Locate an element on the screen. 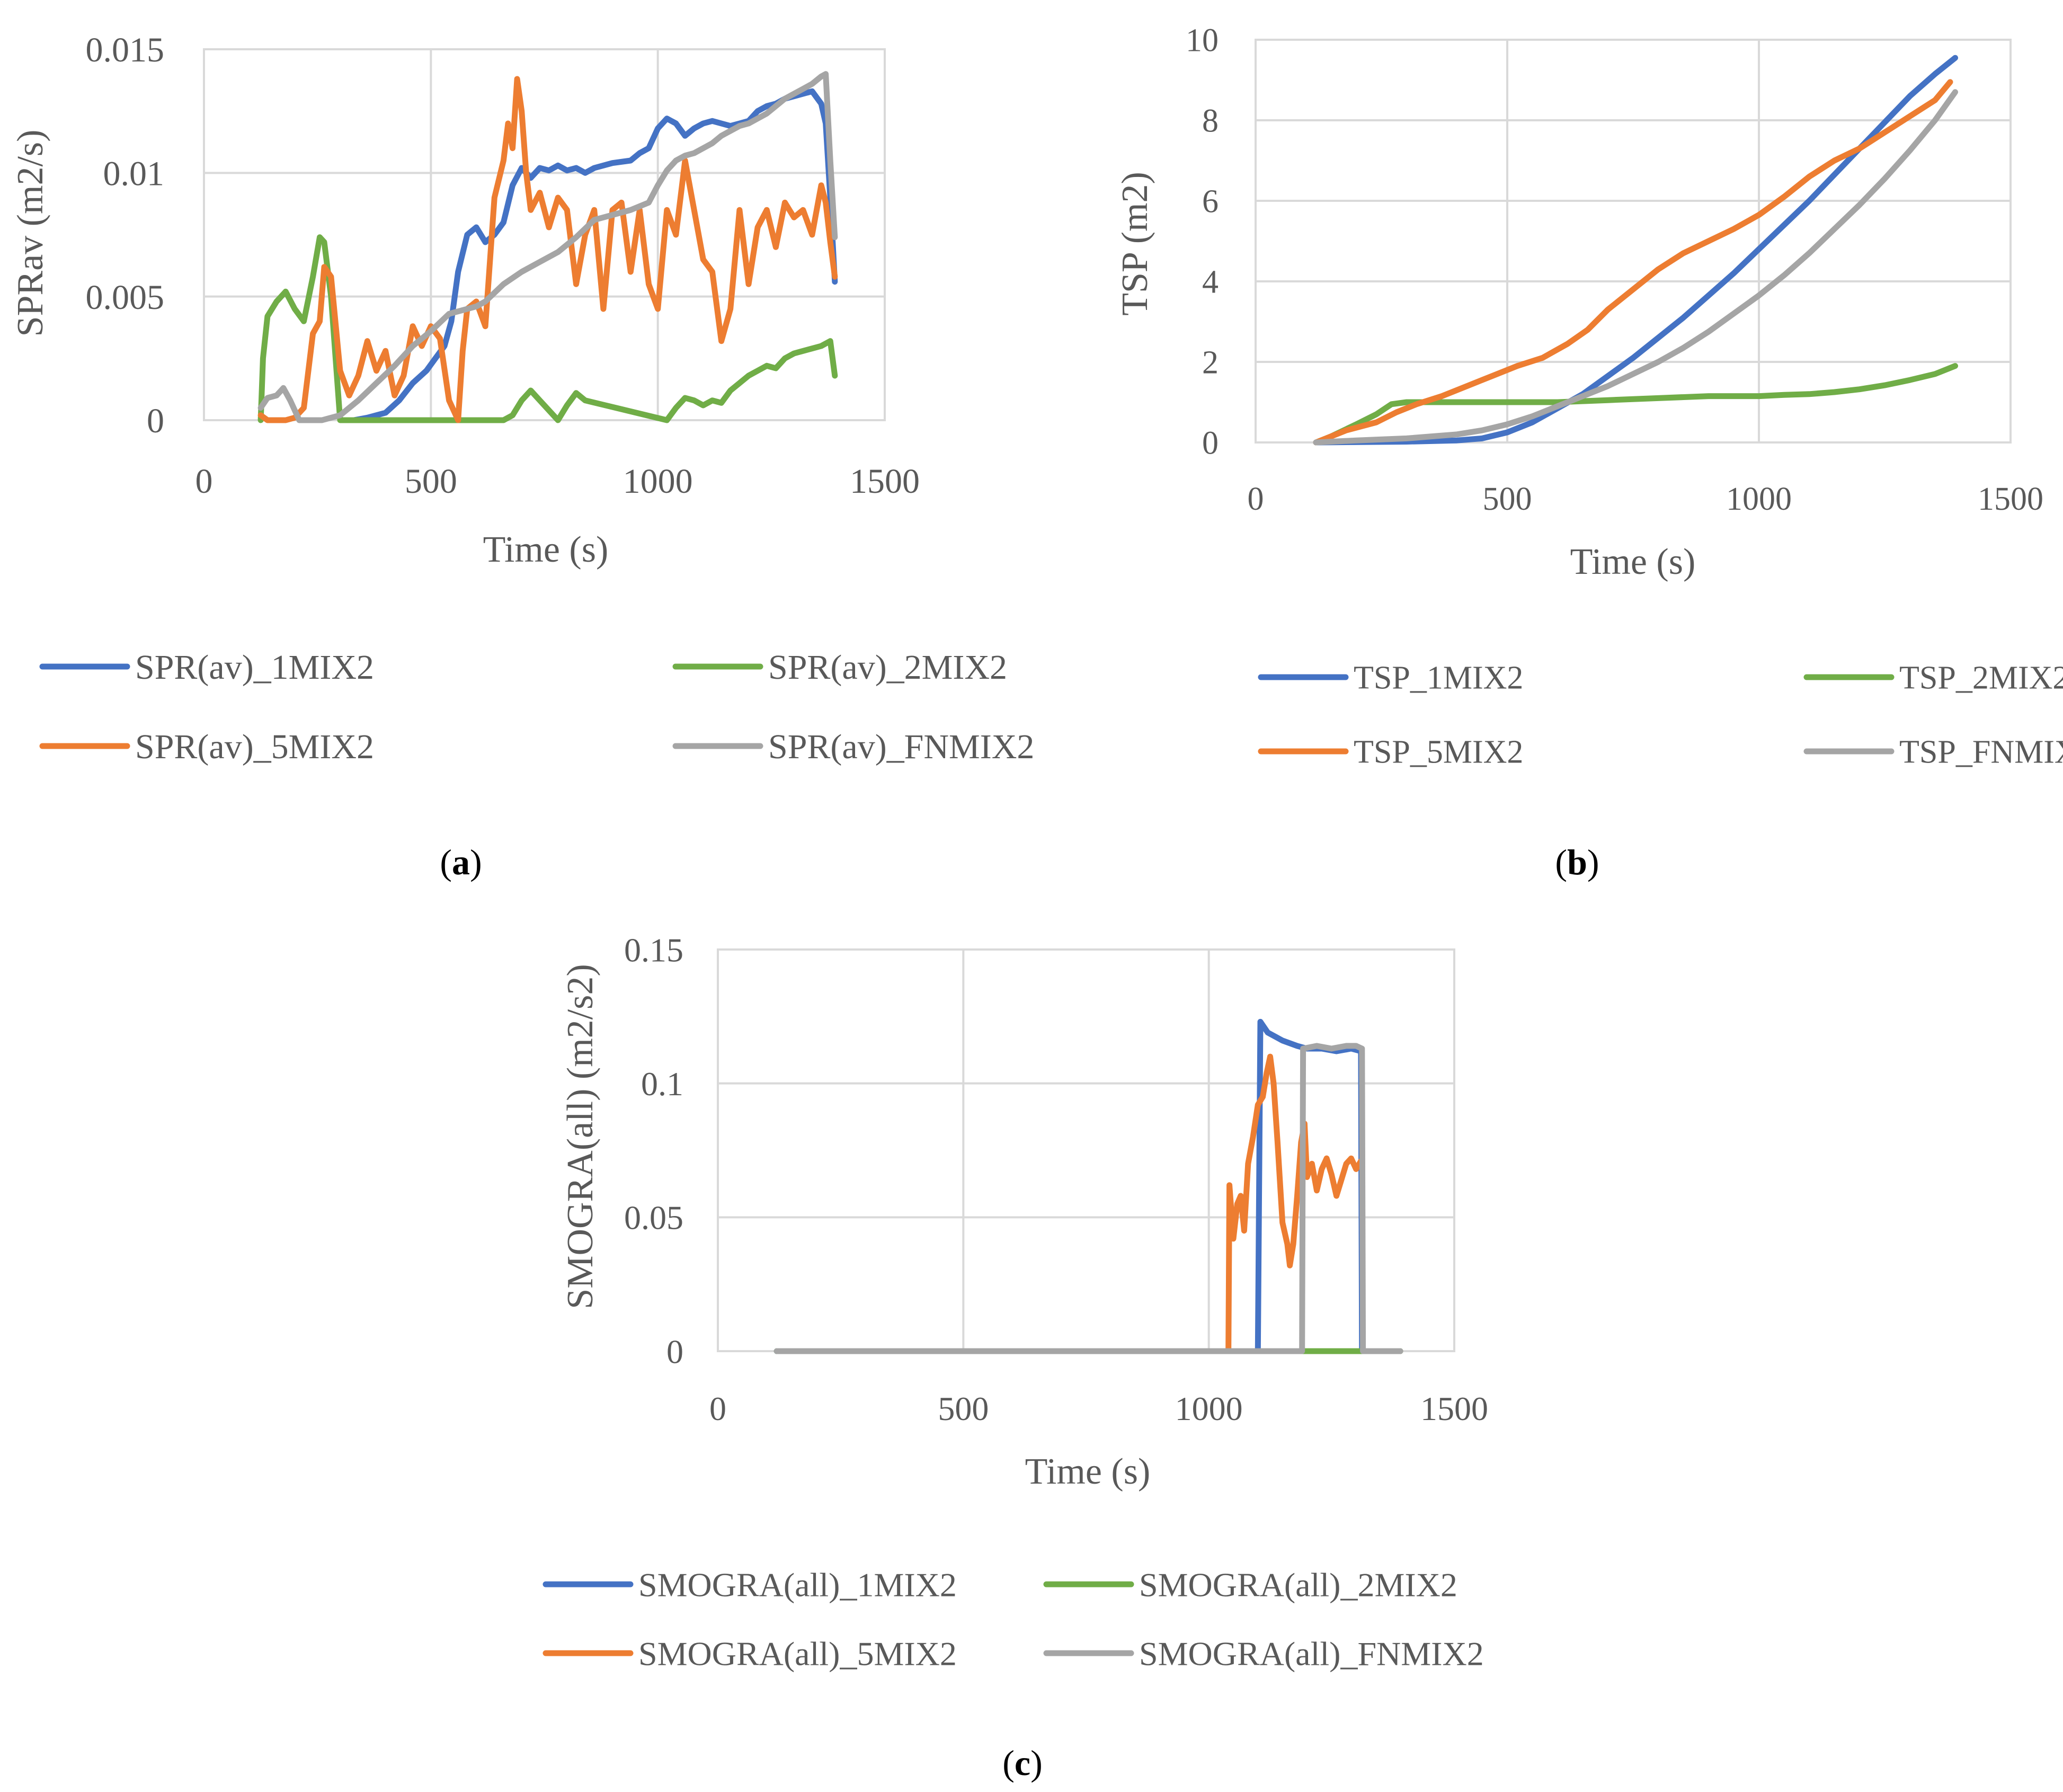 The image size is (2063, 1792). series-line-TSP_2MIX2 is located at coordinates (1635, 405).